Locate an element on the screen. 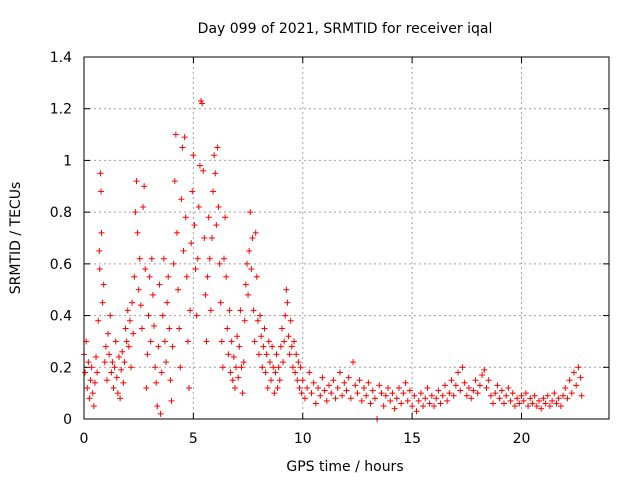  y-tick-label: 0.8 is located at coordinates (61, 213).